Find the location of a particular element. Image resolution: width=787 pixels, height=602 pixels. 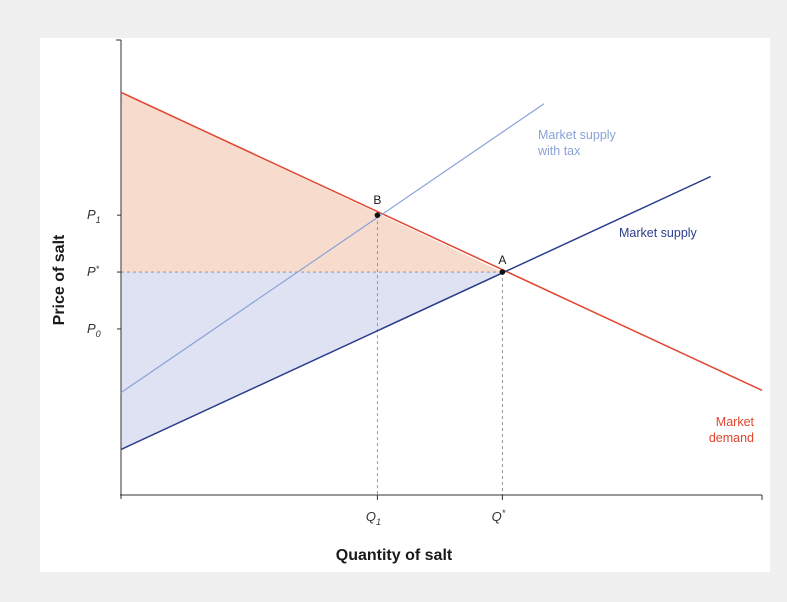

market-supply-with-tax-label: with tax is located at coordinates (559, 151).